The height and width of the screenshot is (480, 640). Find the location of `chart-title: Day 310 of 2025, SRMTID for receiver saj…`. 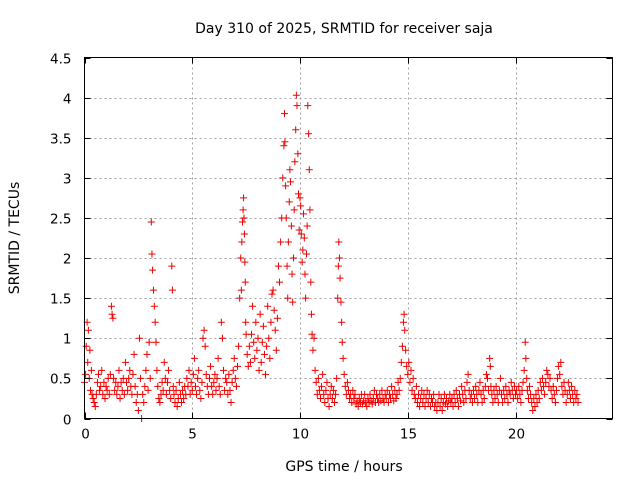

chart-title: Day 310 of 2025, SRMTID for receiver saj… is located at coordinates (344, 29).